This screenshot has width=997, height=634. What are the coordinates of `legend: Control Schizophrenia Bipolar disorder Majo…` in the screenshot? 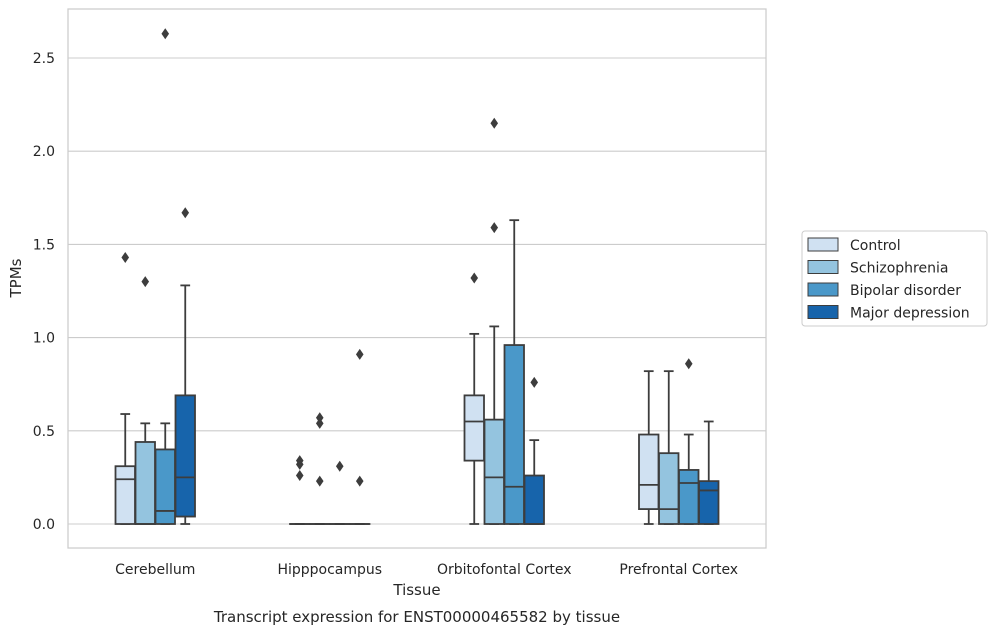 It's located at (894, 278).